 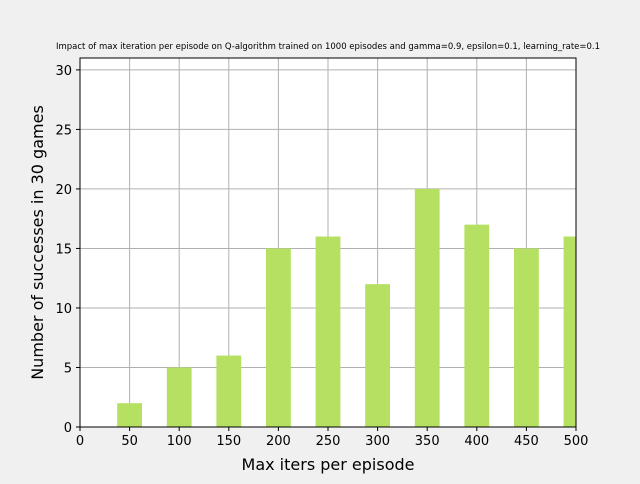 I want to click on x-tick-label: 50, so click(x=129, y=441).